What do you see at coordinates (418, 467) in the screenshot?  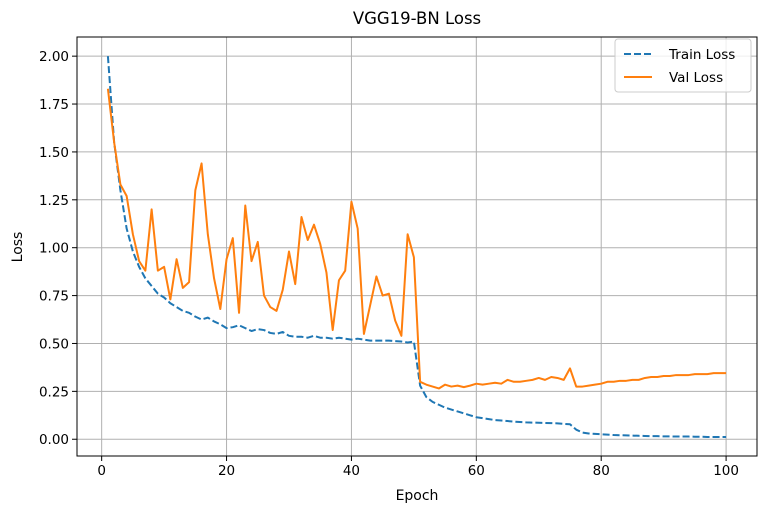 I see `x-axis-ticks: 0 20 40 60 80 100` at bounding box center [418, 467].